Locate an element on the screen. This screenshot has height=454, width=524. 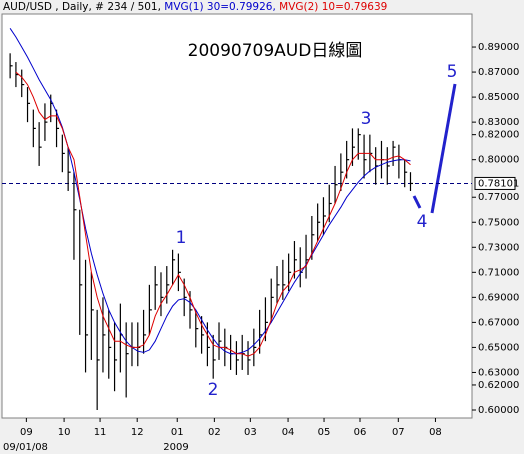
y-tick-label: 0.80000 is located at coordinates (498, 160).